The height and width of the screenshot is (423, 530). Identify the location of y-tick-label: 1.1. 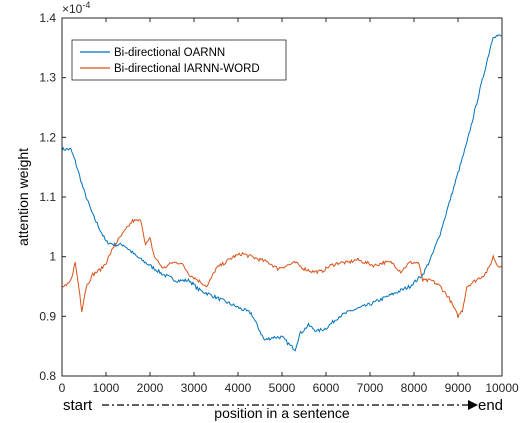
(47, 197).